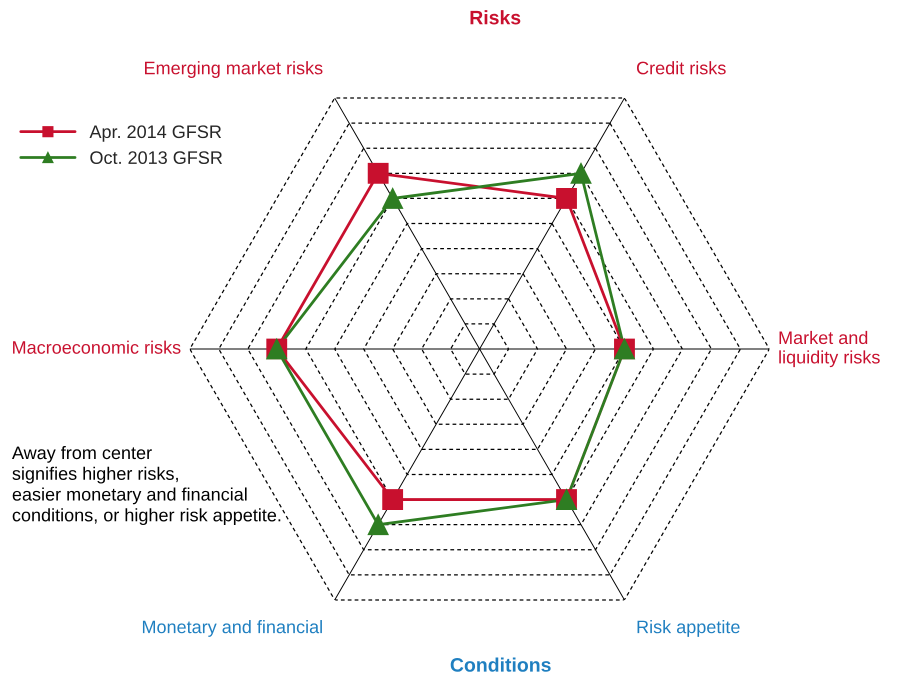 The image size is (917, 679). I want to click on spoke-label: Credit risks, so click(681, 67).